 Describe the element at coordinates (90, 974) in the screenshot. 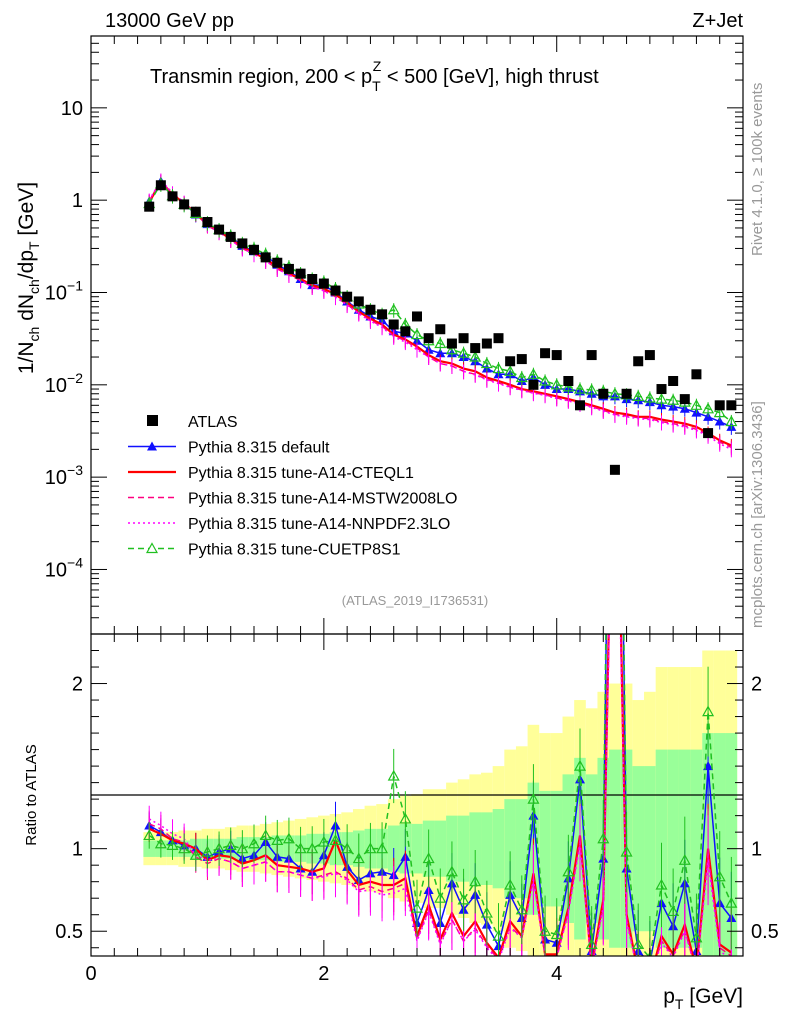

I see `x-tick-label: 0` at that location.